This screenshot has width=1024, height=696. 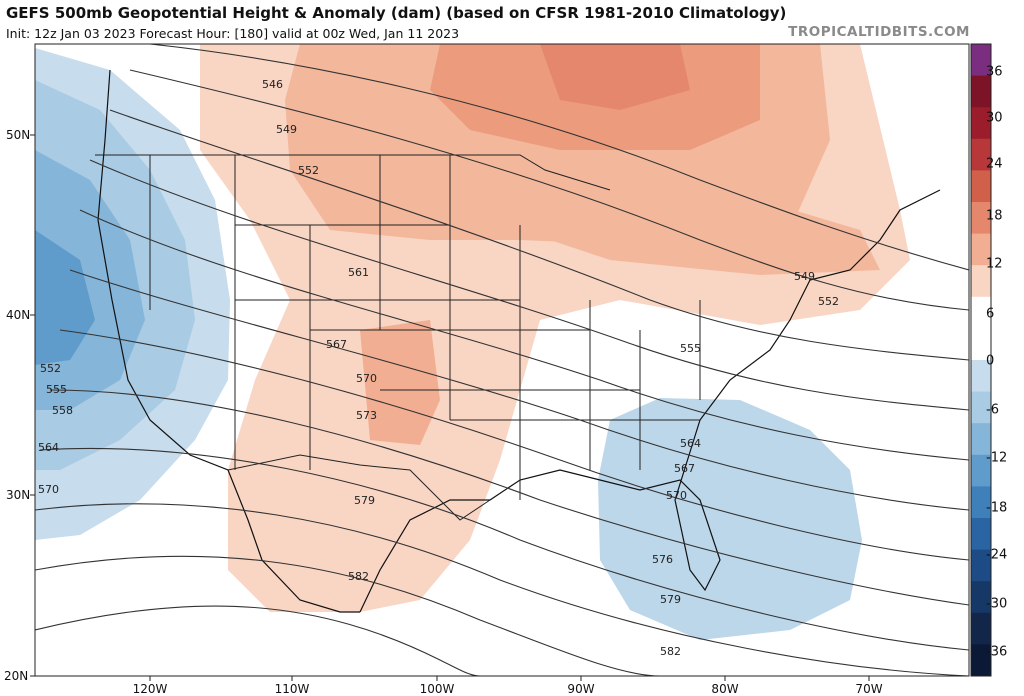 What do you see at coordinates (990, 361) in the screenshot?
I see `colorbar-label: 0` at bounding box center [990, 361].